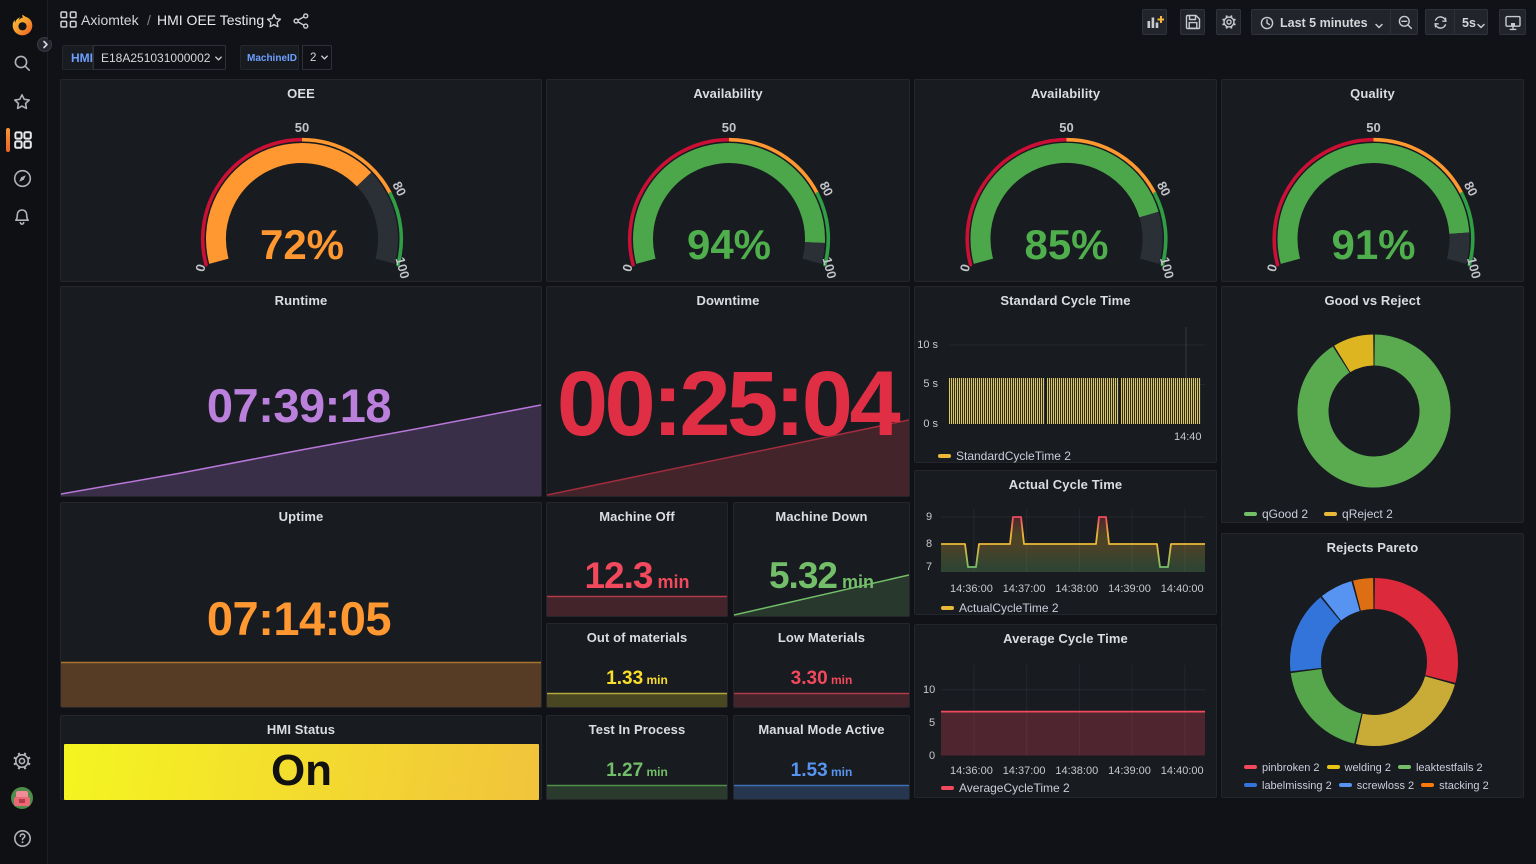  What do you see at coordinates (302, 244) in the screenshot?
I see `svg-text: 72%` at bounding box center [302, 244].